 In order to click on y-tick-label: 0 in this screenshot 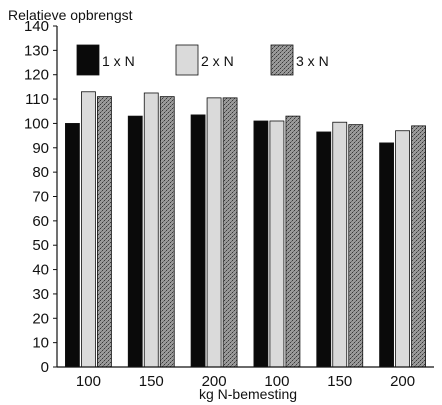, I will do `click(45, 367)`.